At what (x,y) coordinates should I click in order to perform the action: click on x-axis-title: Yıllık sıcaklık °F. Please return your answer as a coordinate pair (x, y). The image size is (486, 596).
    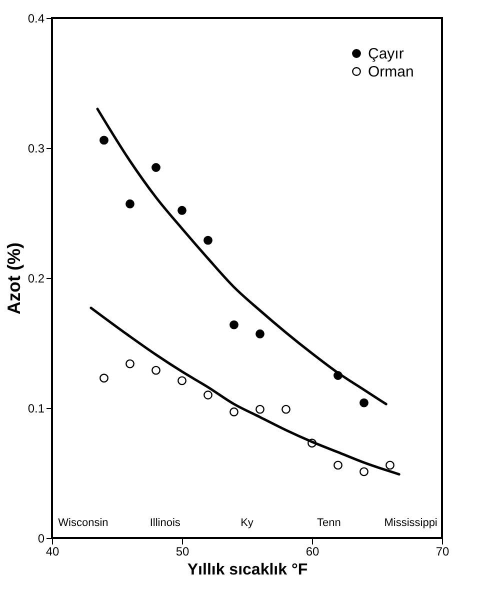
    Looking at the image, I should click on (247, 570).